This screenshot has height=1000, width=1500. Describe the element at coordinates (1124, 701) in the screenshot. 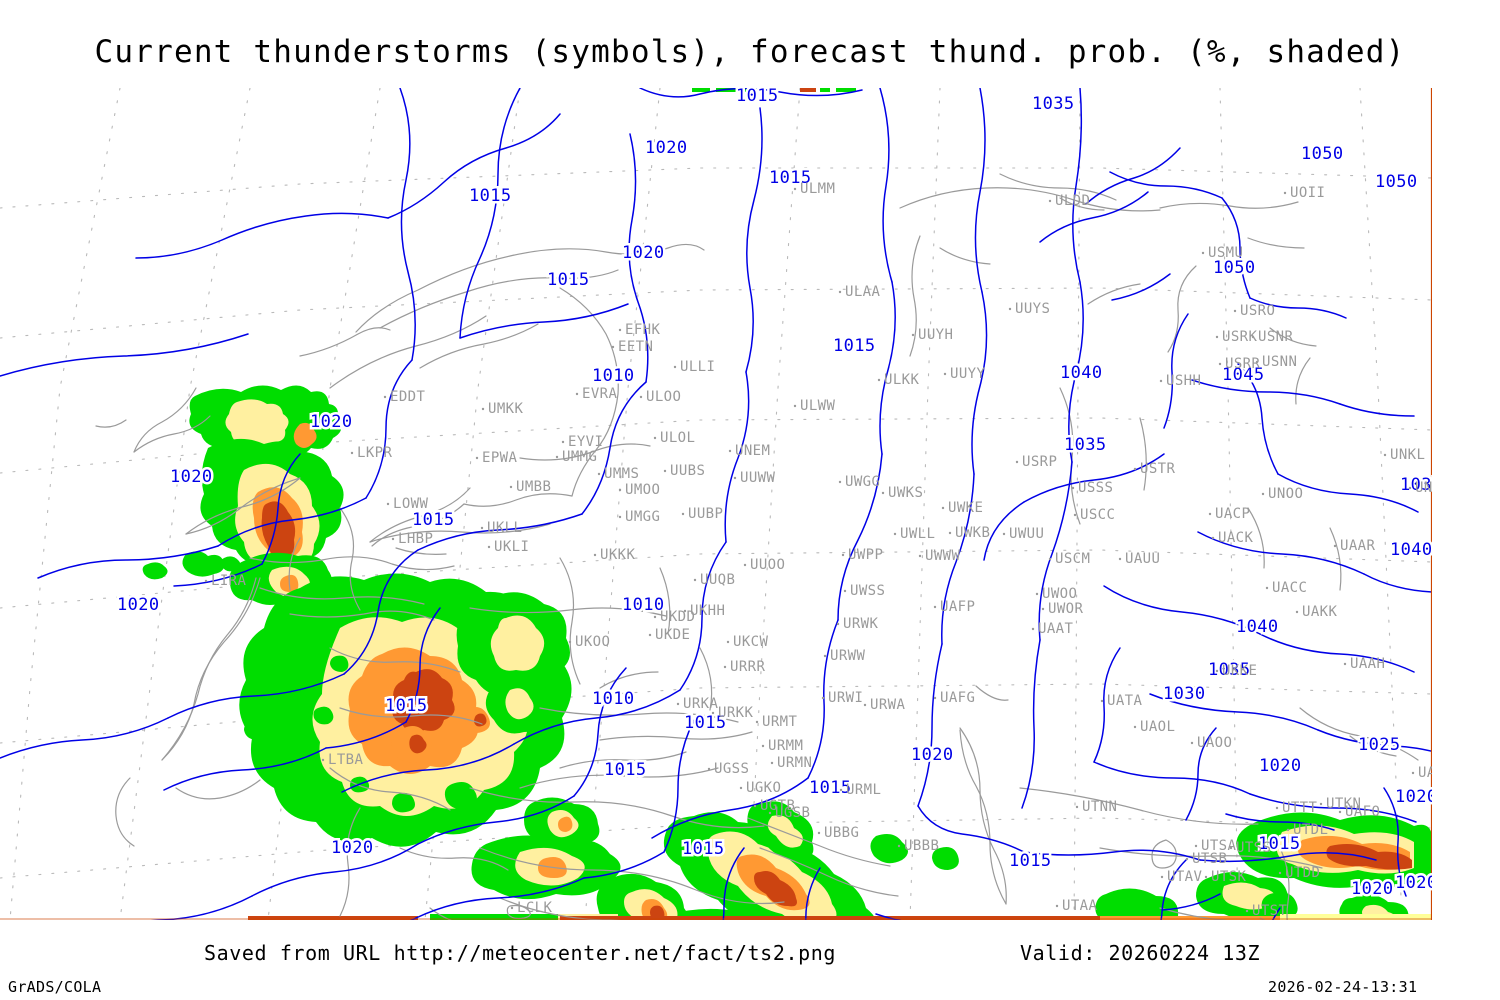

I see `station-id-label: UATA` at that location.